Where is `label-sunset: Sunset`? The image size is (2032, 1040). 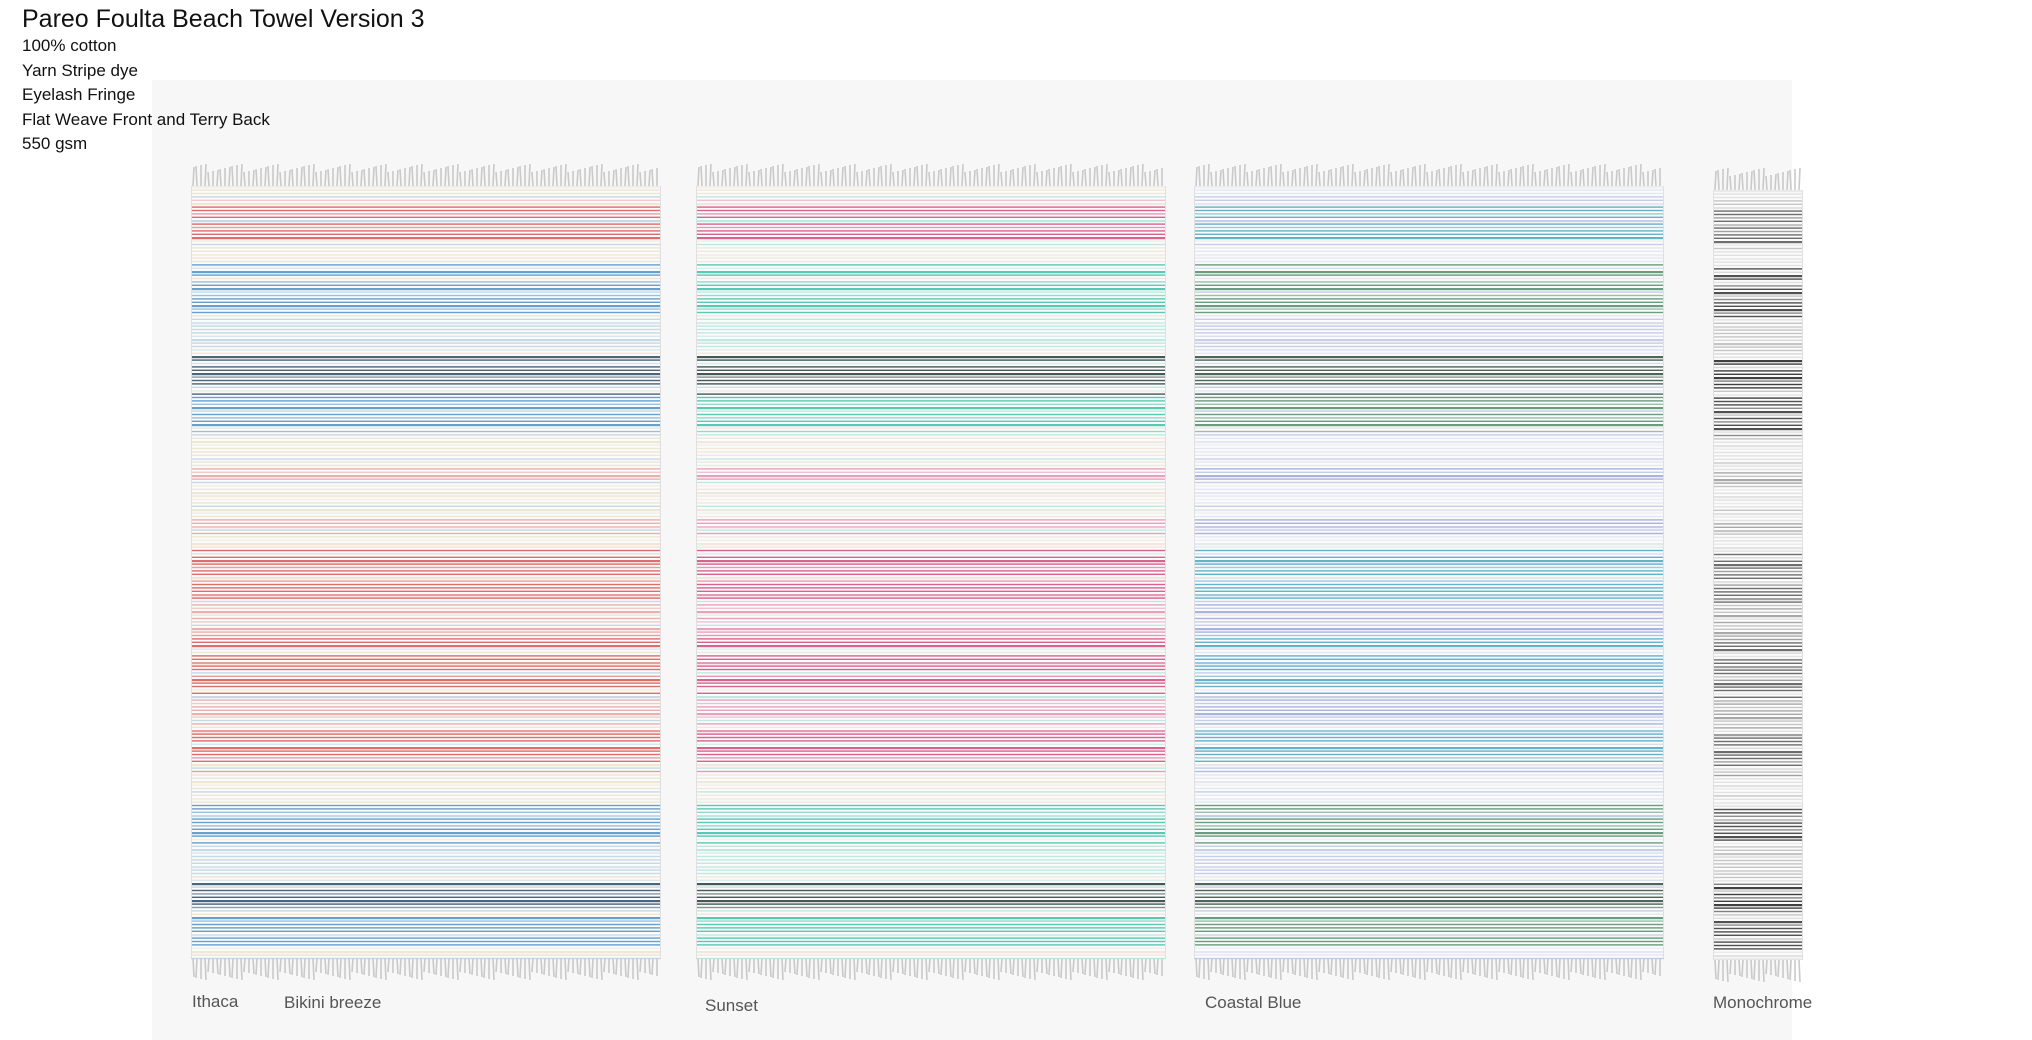 label-sunset: Sunset is located at coordinates (731, 1005).